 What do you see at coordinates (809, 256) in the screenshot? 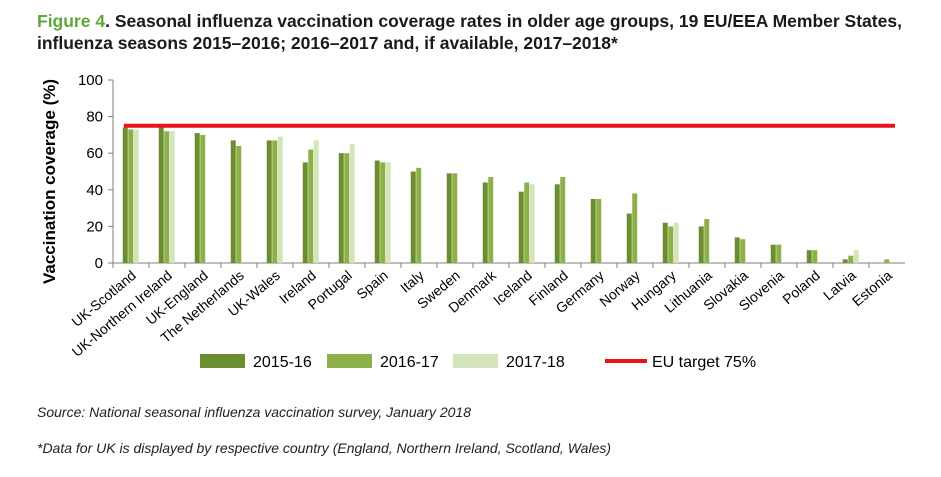
I see `bar-2015-16-poland` at bounding box center [809, 256].